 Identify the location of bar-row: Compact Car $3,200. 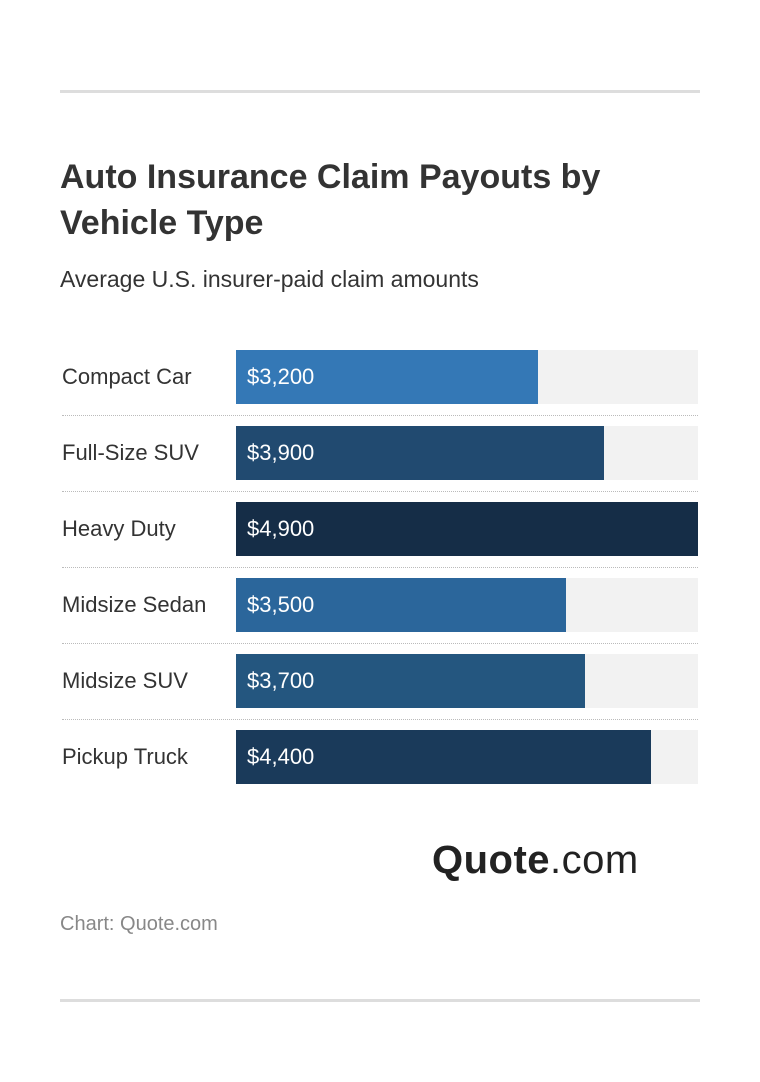
(379, 377).